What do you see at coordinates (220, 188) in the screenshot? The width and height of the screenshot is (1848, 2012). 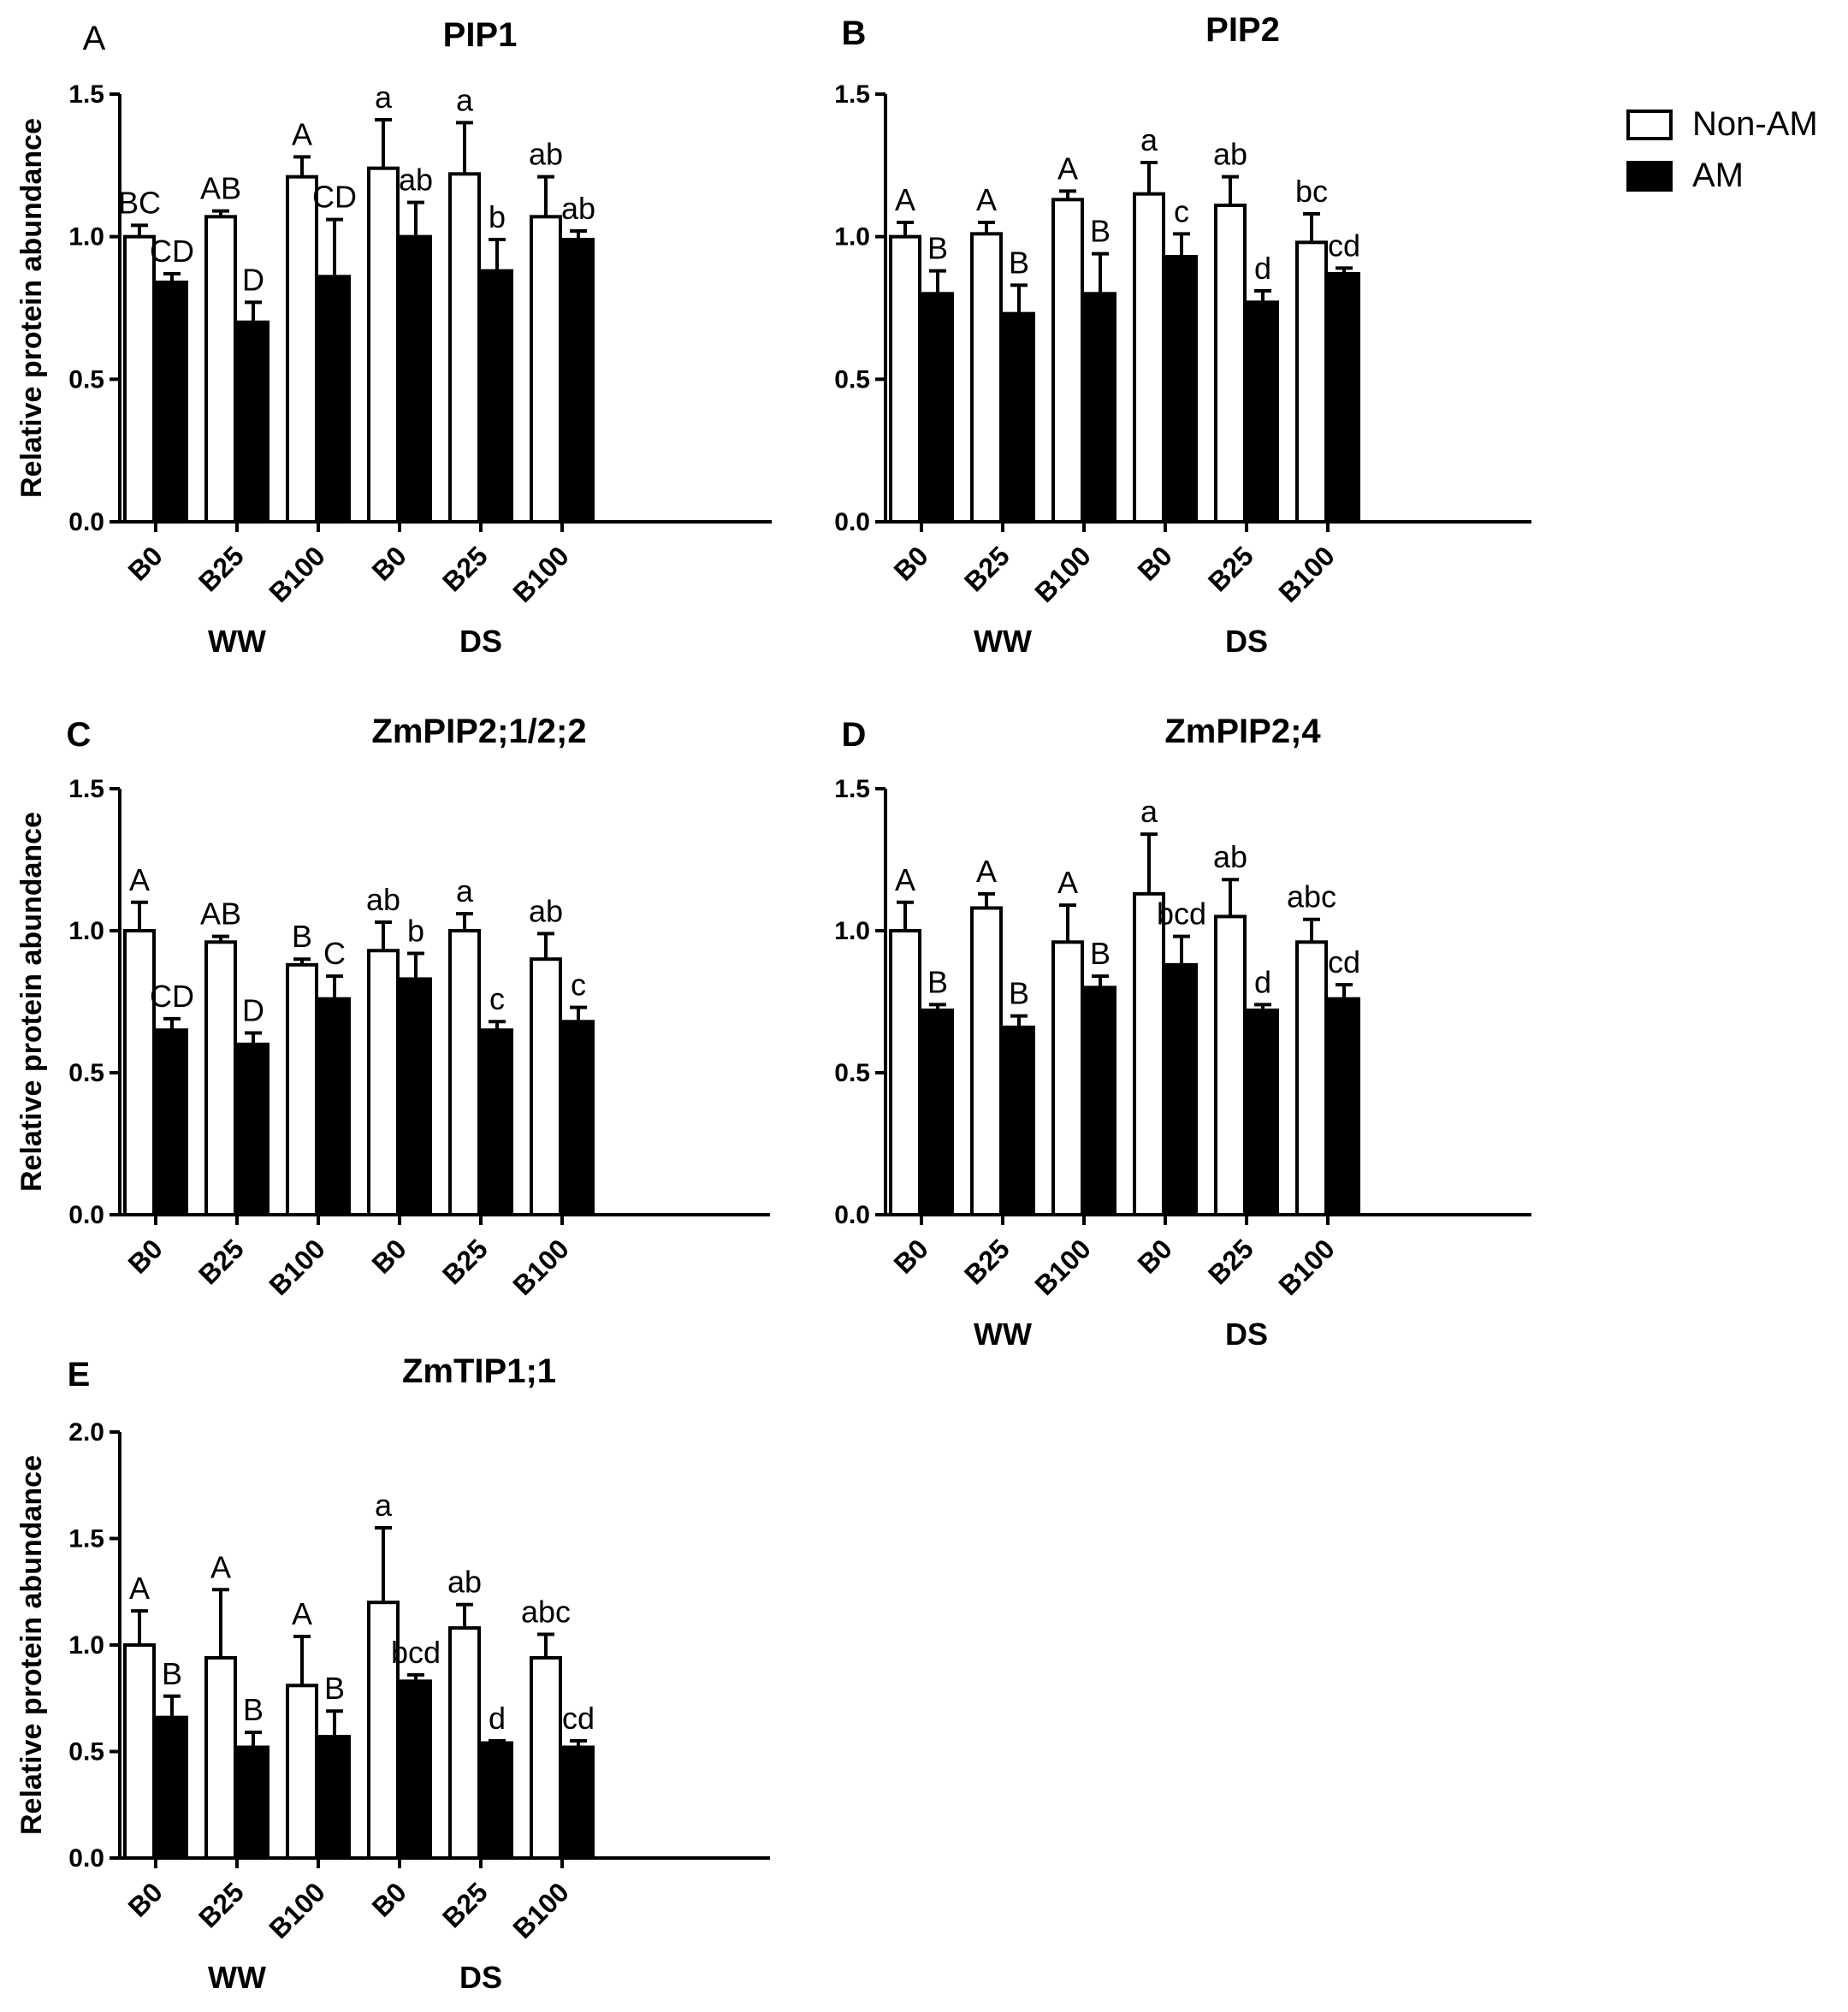 I see `significance-label: AB` at bounding box center [220, 188].